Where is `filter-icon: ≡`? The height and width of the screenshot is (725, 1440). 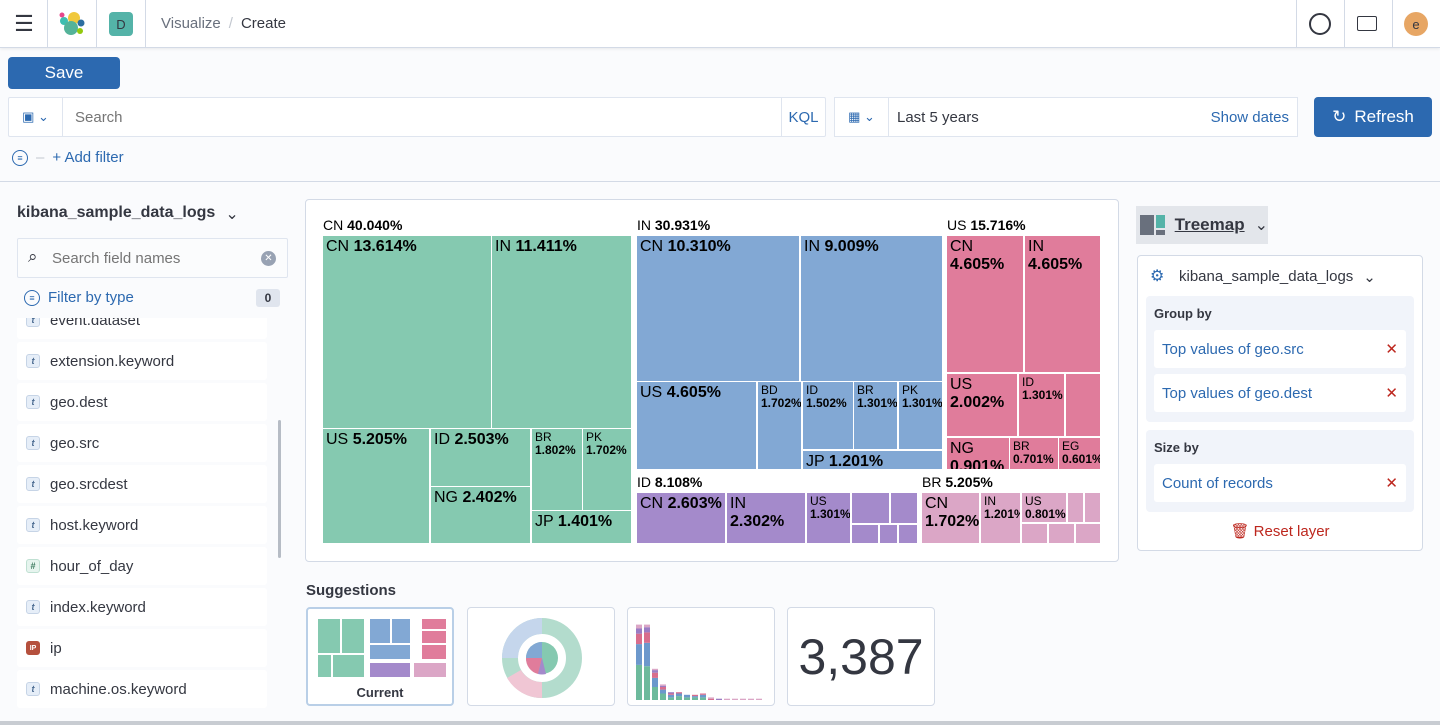
filter-icon: ≡ is located at coordinates (20, 157).